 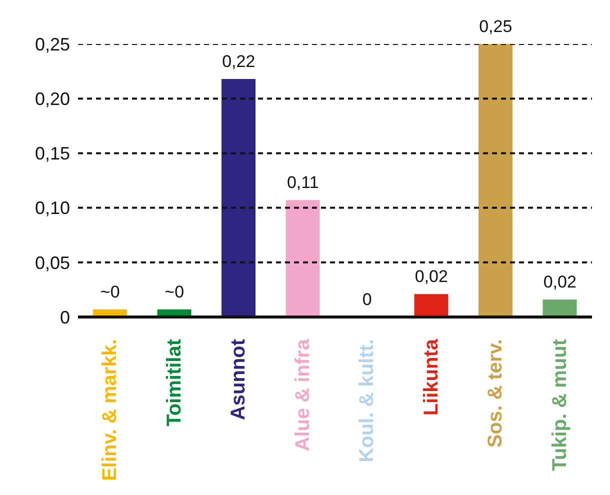 What do you see at coordinates (52, 98) in the screenshot?
I see `y-tick-label: 0,20` at bounding box center [52, 98].